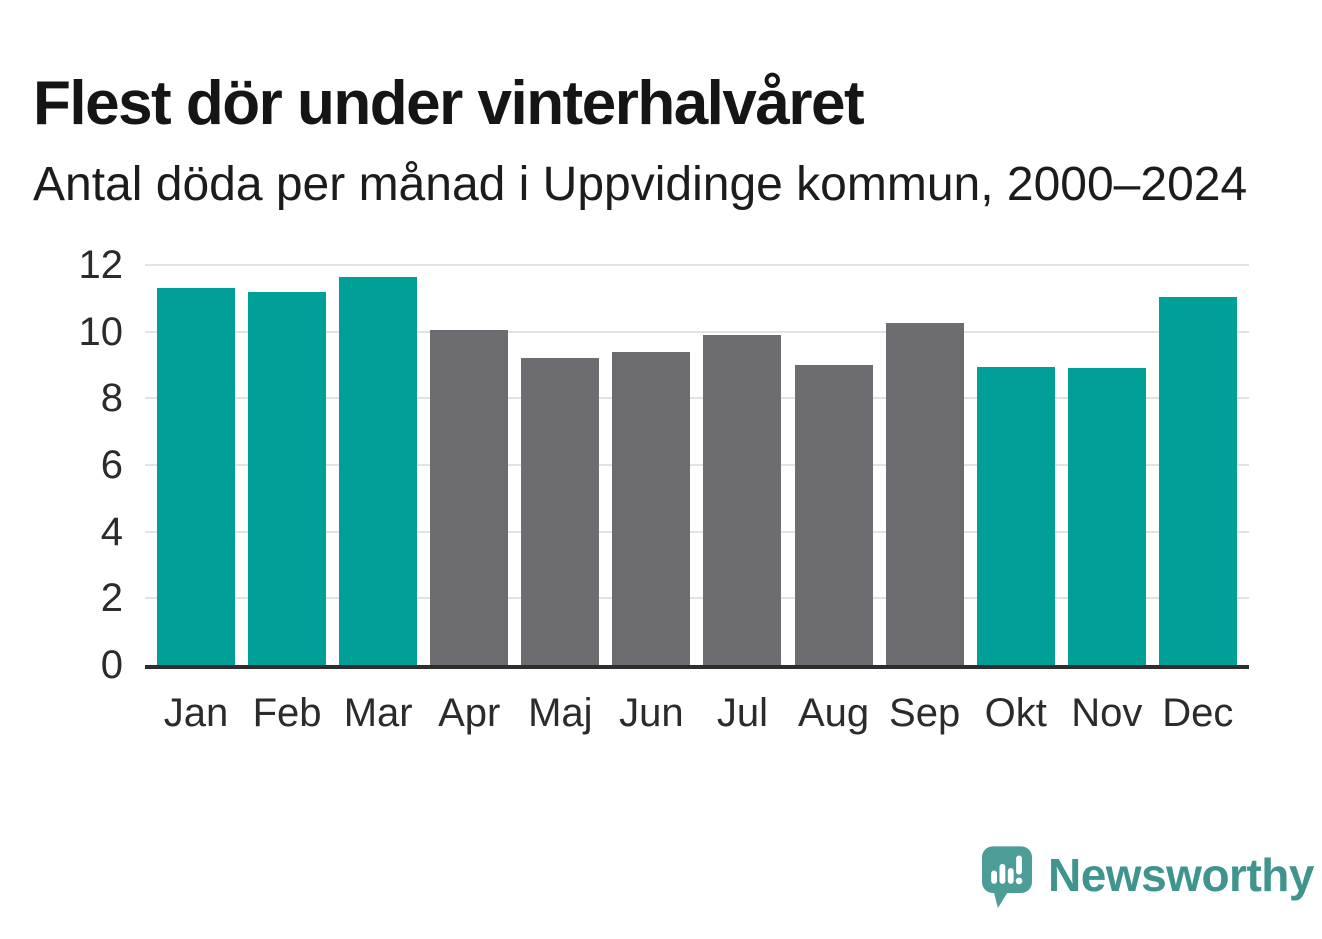 This screenshot has width=1322, height=939. I want to click on bar-mar, so click(378, 470).